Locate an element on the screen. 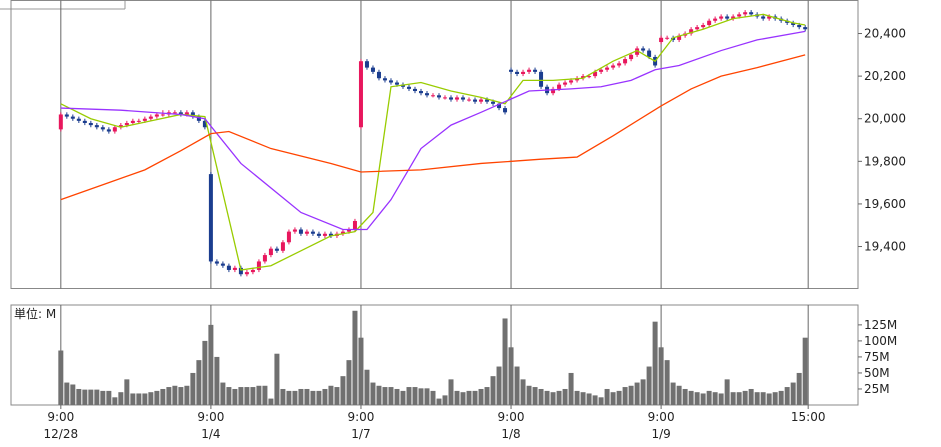  x-date-label: 1/8 is located at coordinates (510, 434).